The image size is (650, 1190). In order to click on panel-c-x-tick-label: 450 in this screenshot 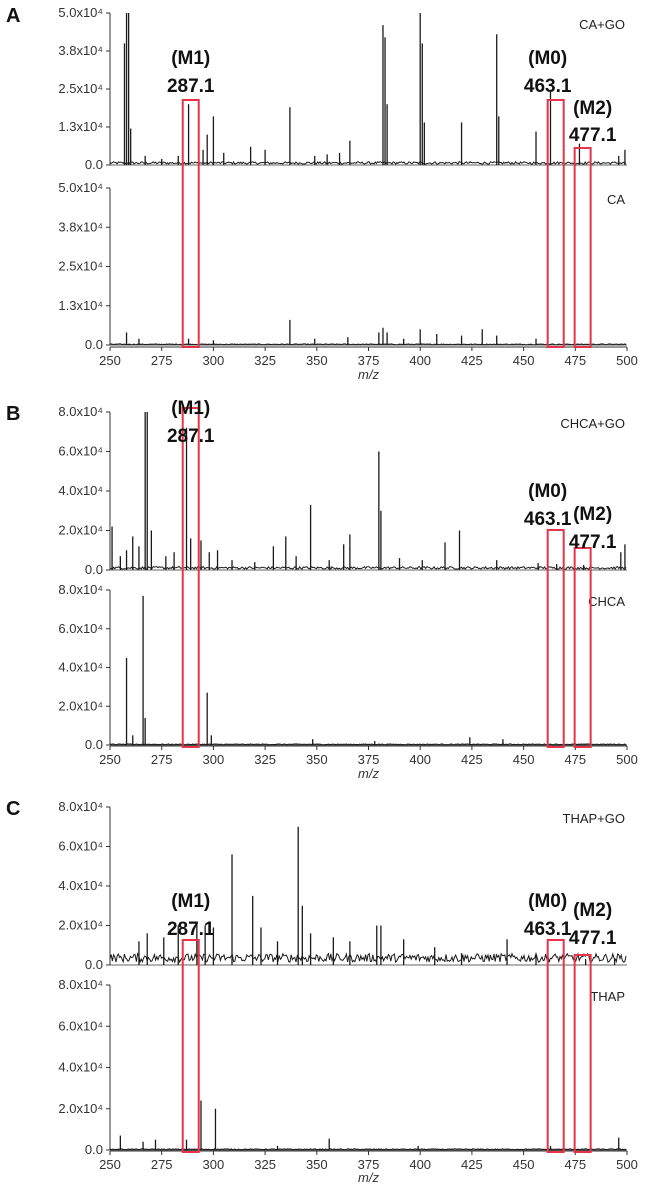, I will do `click(524, 1164)`.